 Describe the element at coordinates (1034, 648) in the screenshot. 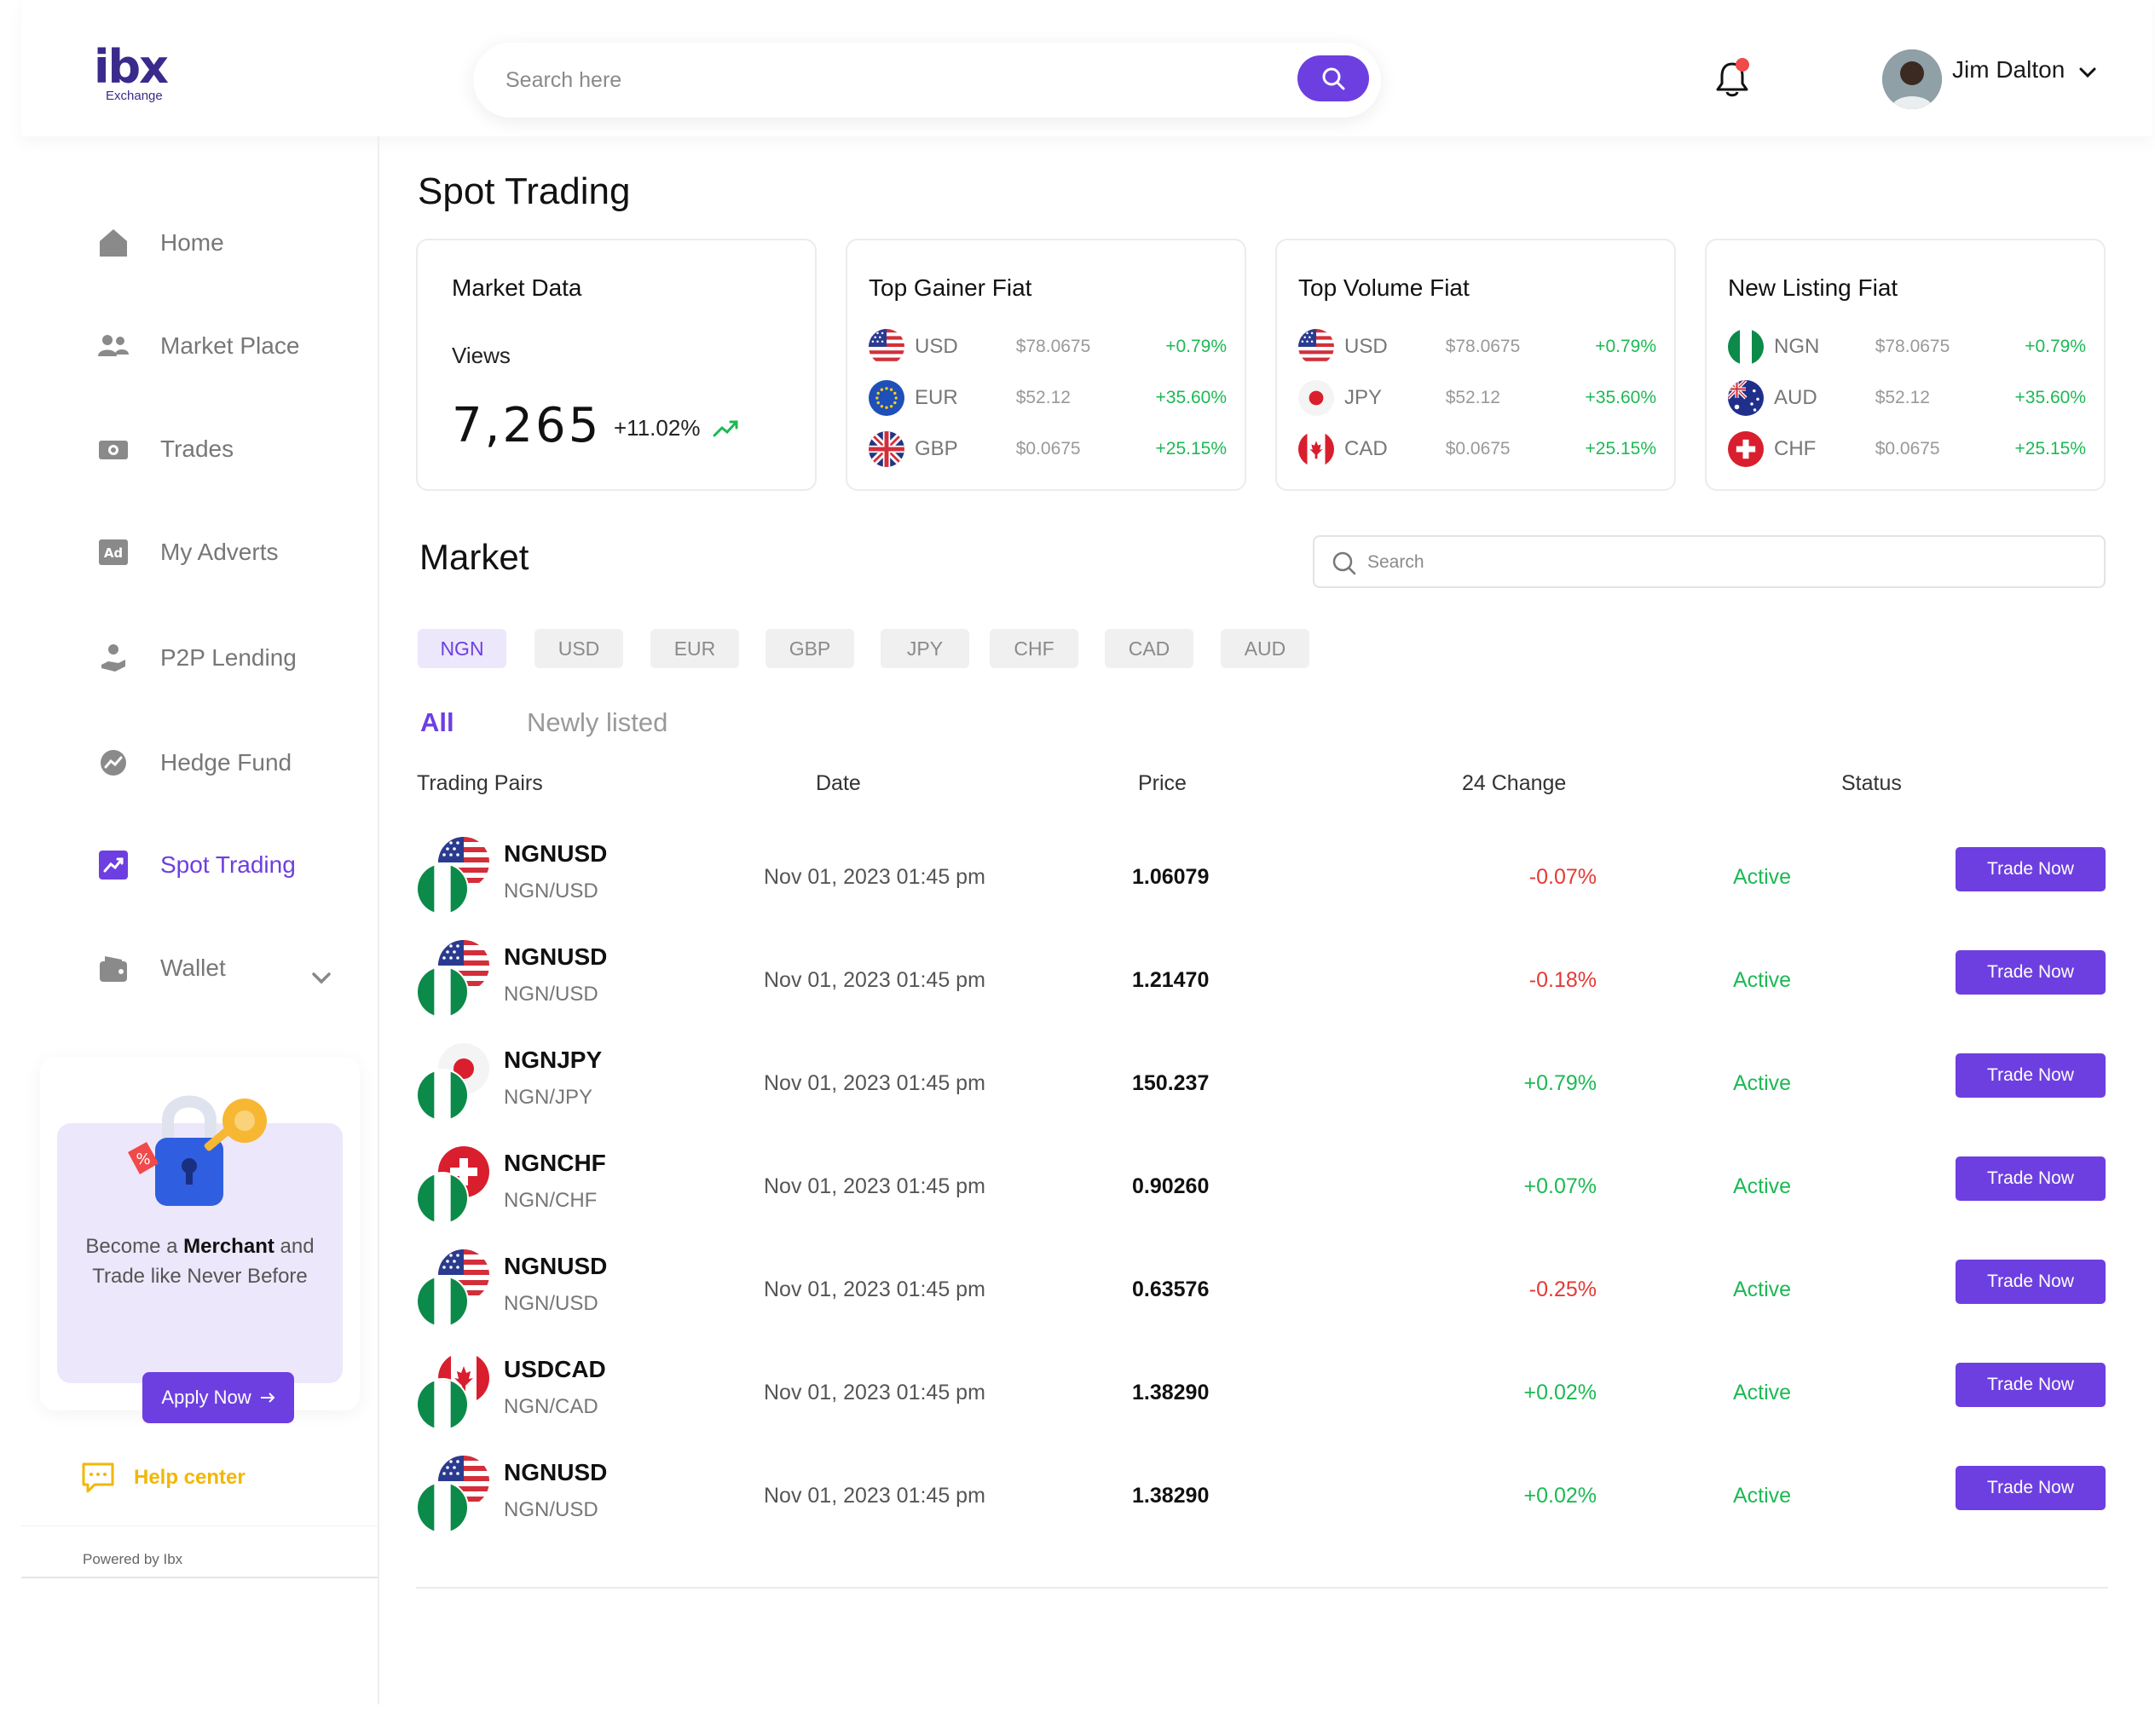

I see `currency-chip-chf: CHF` at that location.